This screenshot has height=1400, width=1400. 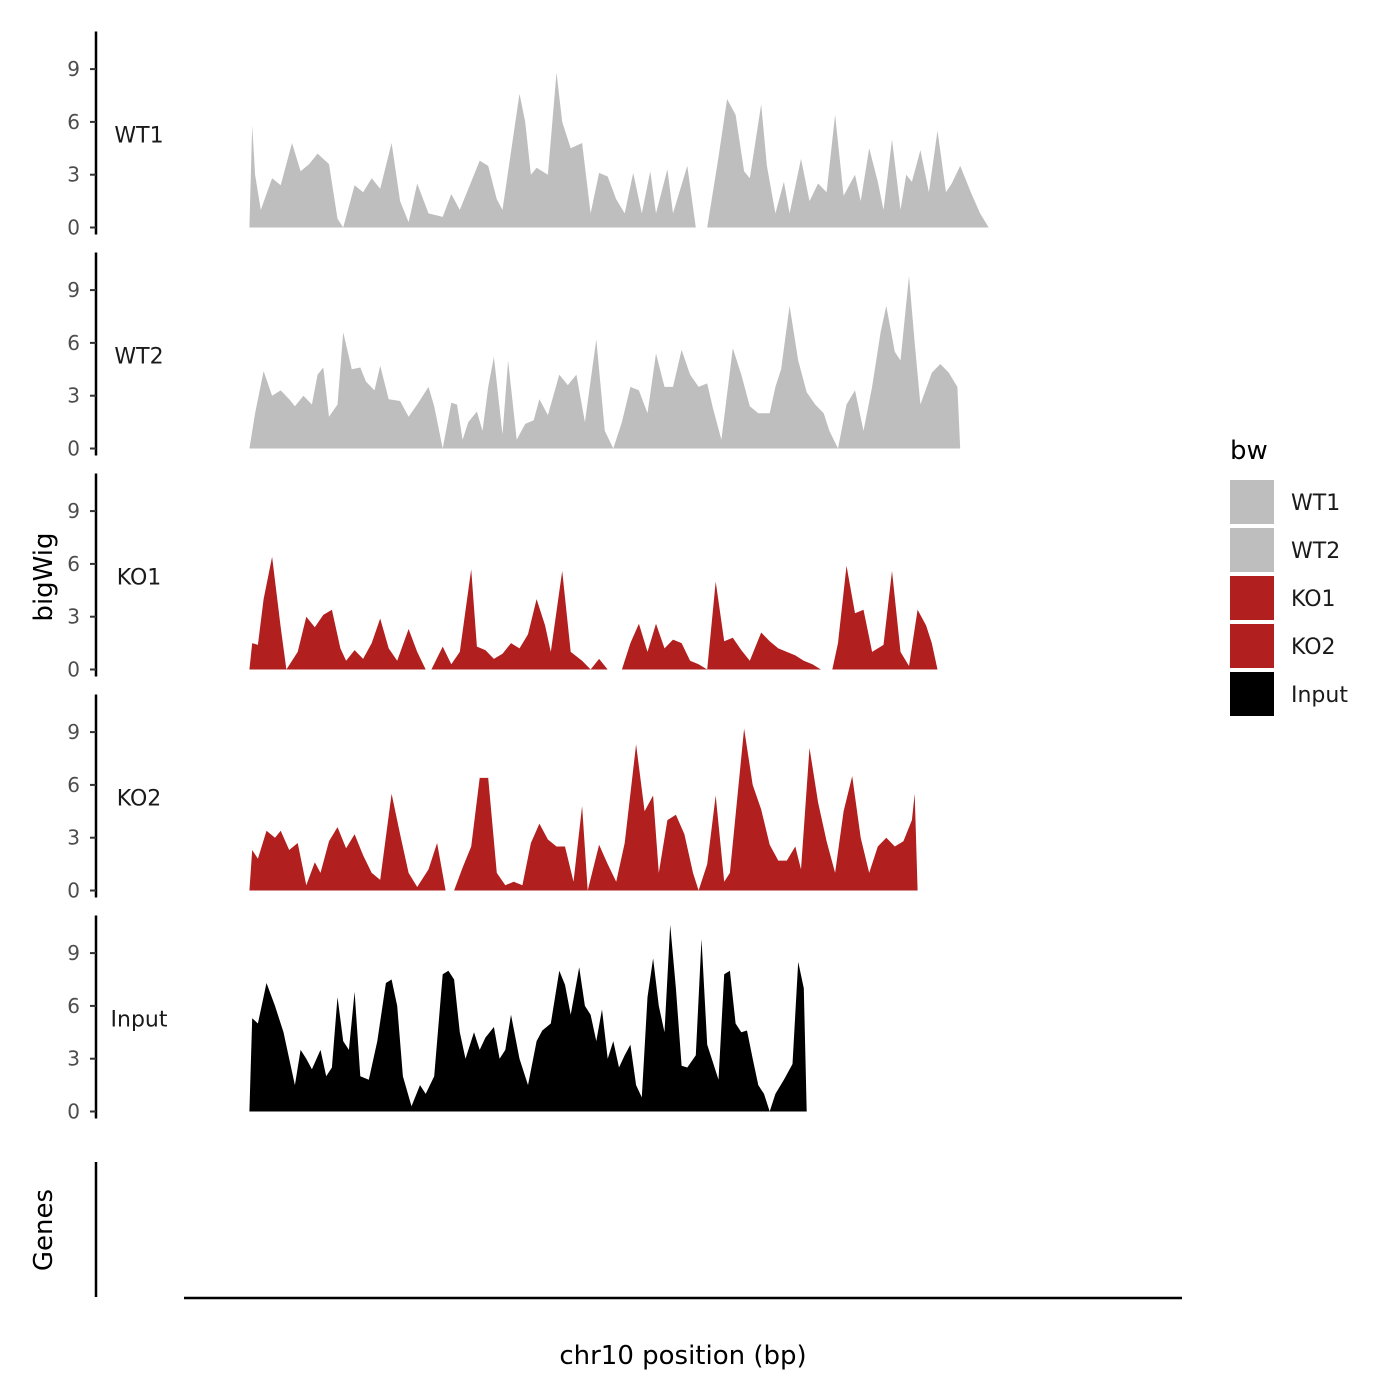 I want to click on legend-label: WT2, so click(x=1315, y=551).